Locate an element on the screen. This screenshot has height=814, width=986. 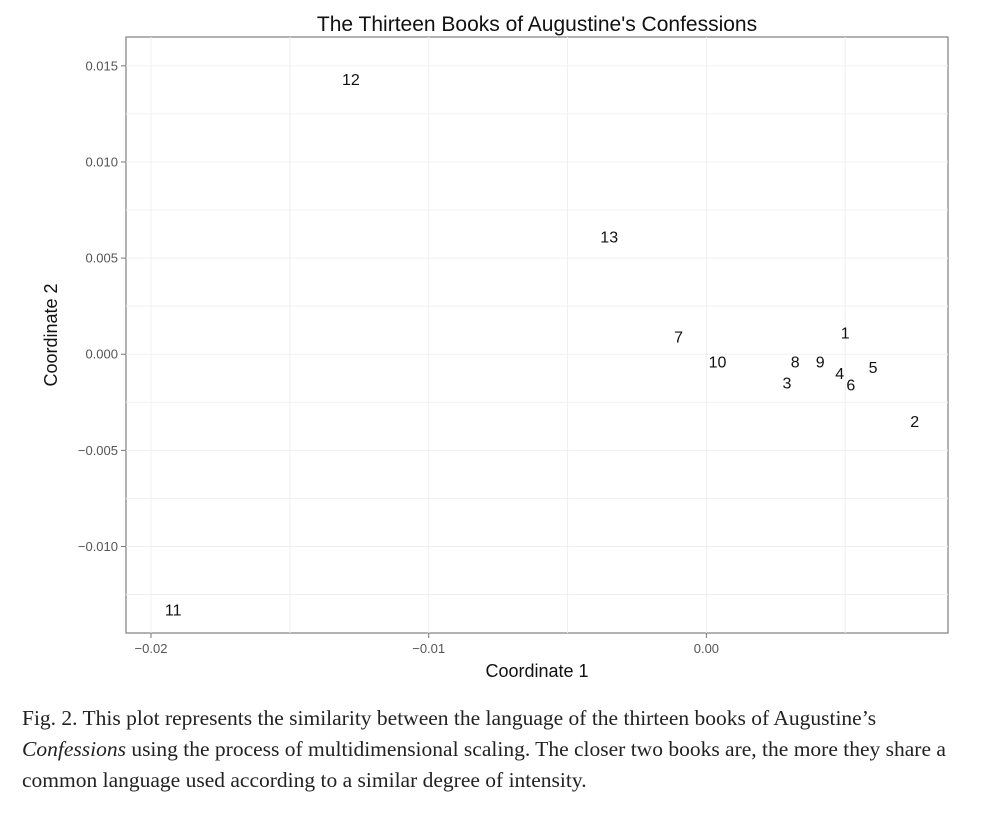
point-label-book-12: 12 is located at coordinates (351, 80).